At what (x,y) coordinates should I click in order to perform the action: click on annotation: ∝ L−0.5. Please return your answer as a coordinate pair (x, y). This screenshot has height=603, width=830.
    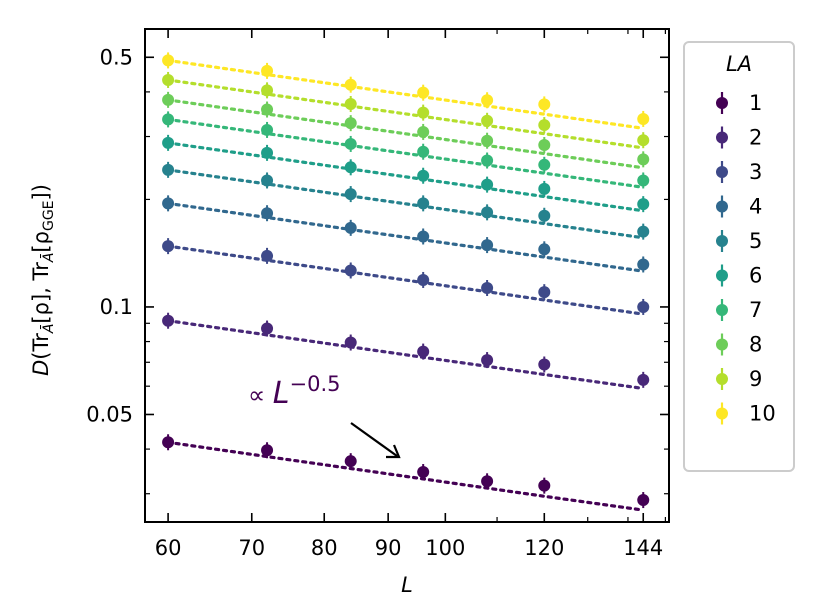
    Looking at the image, I should click on (324, 415).